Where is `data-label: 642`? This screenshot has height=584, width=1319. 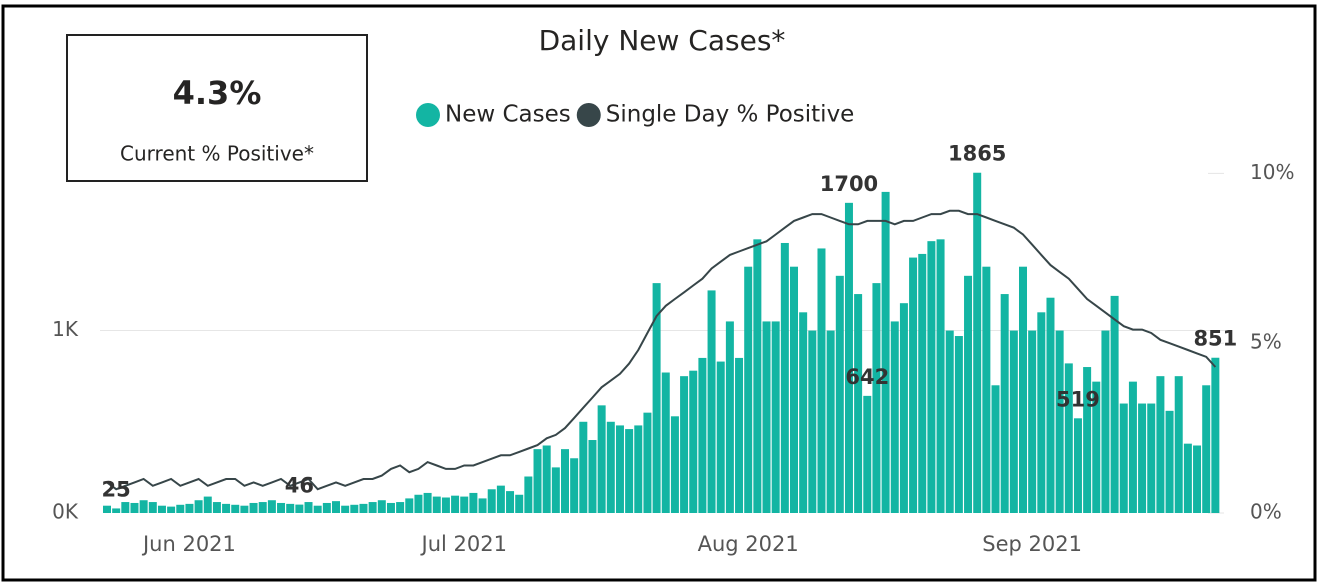
data-label: 642 is located at coordinates (867, 377).